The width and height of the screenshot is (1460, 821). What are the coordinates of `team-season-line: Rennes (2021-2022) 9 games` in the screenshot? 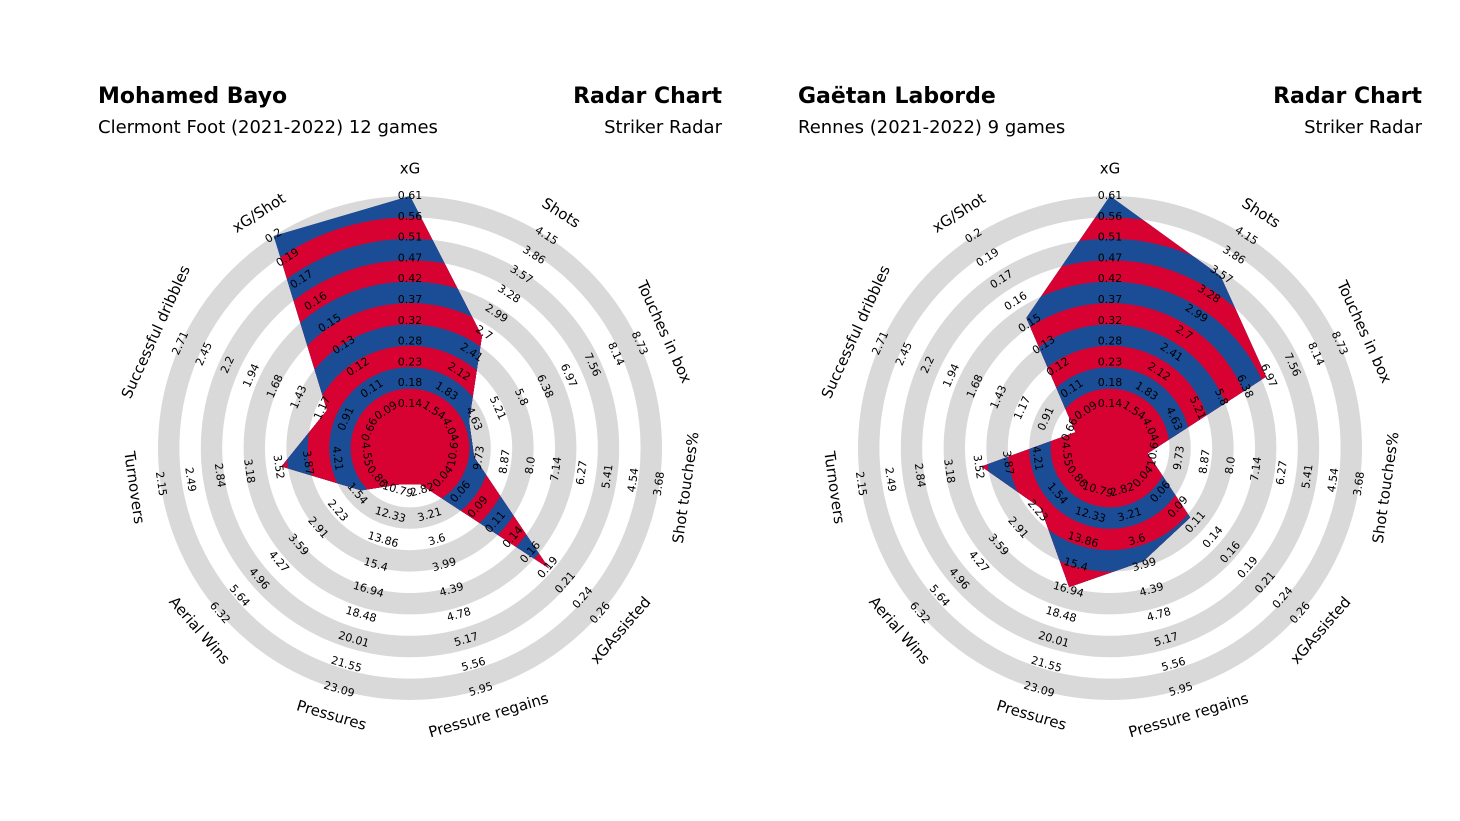 It's located at (932, 127).